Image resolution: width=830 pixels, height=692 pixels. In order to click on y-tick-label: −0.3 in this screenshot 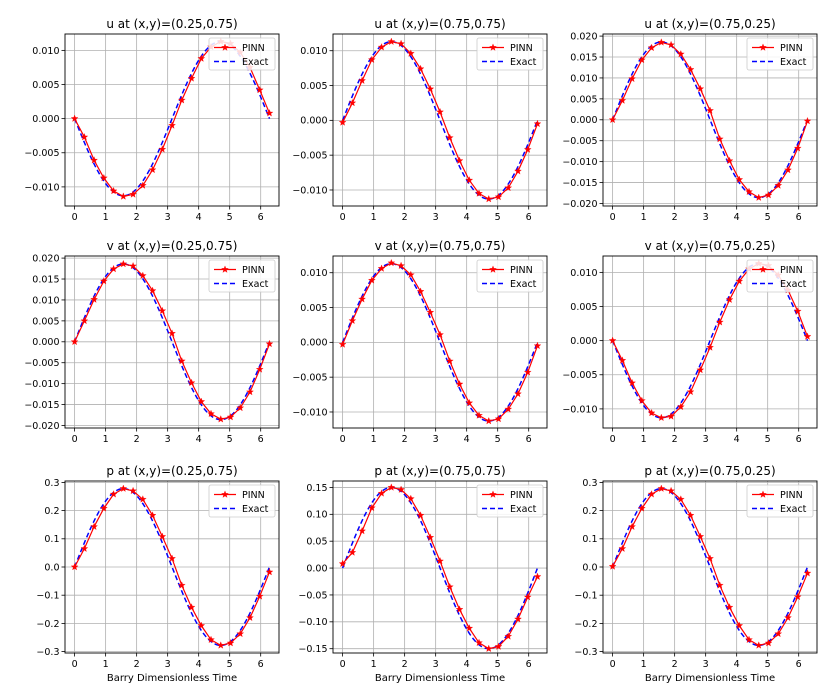, I will do `click(585, 652)`.